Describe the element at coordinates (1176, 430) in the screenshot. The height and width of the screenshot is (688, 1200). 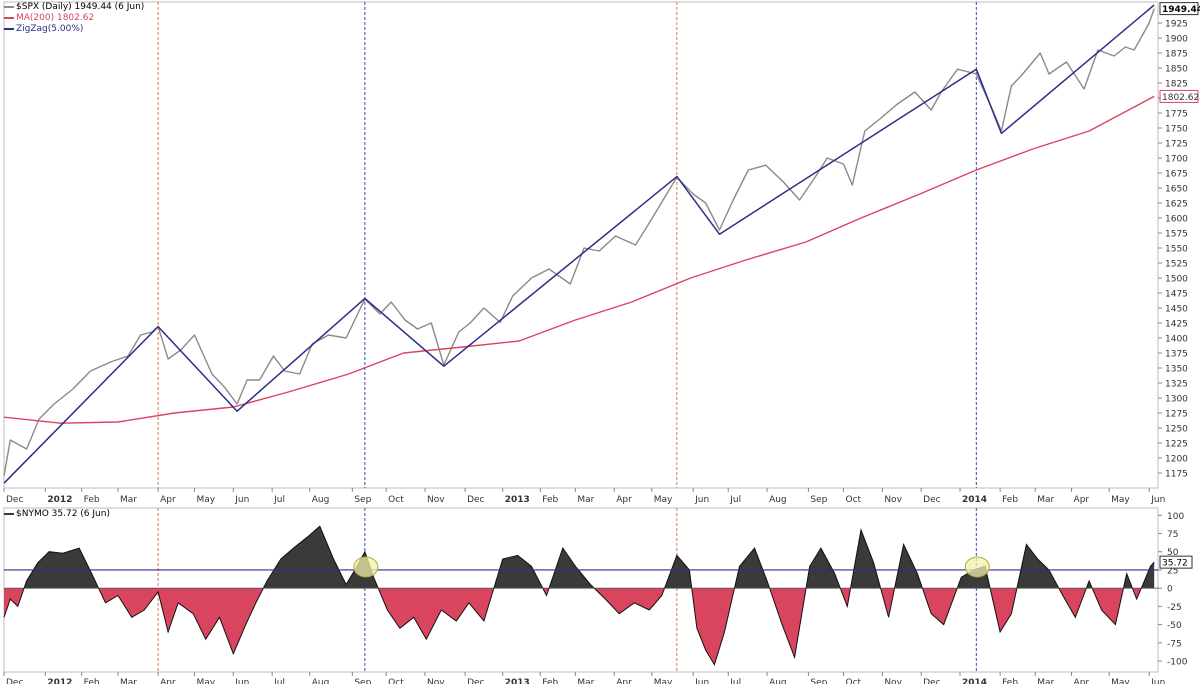
I see `price-y-tick-label: 1250` at that location.